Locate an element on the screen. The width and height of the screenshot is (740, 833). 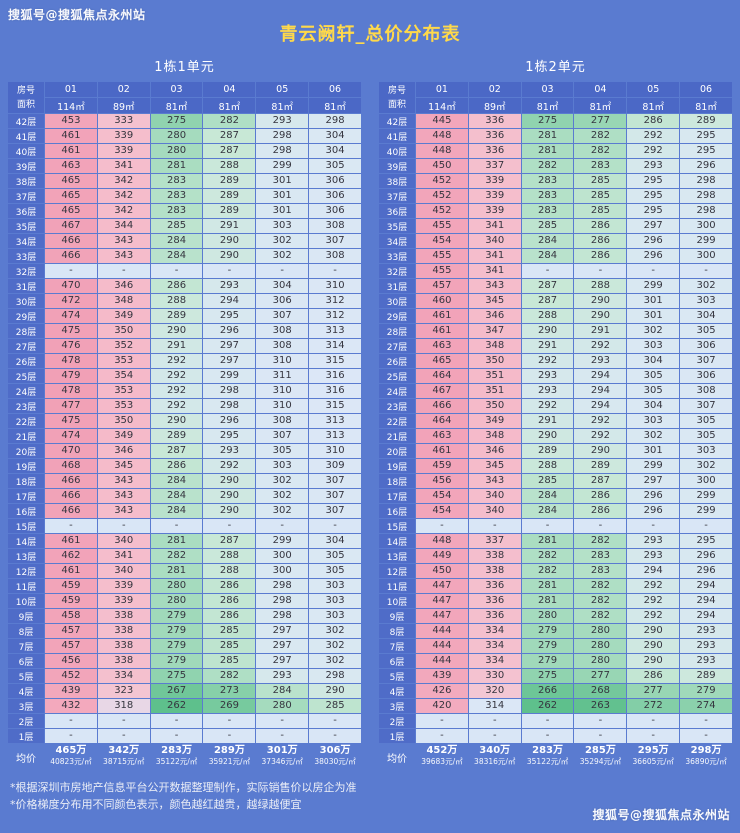
floor-label: 7层 is located at coordinates (26, 646).